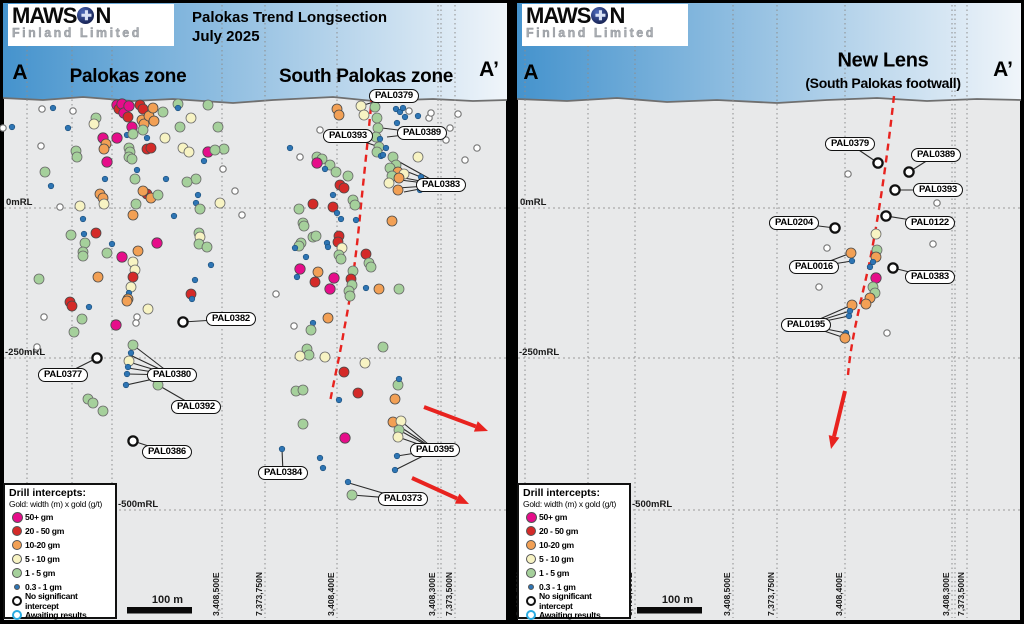 The width and height of the screenshot is (1024, 624). Describe the element at coordinates (961, 594) in the screenshot. I see `coordinate-label: 7,373,500N` at that location.